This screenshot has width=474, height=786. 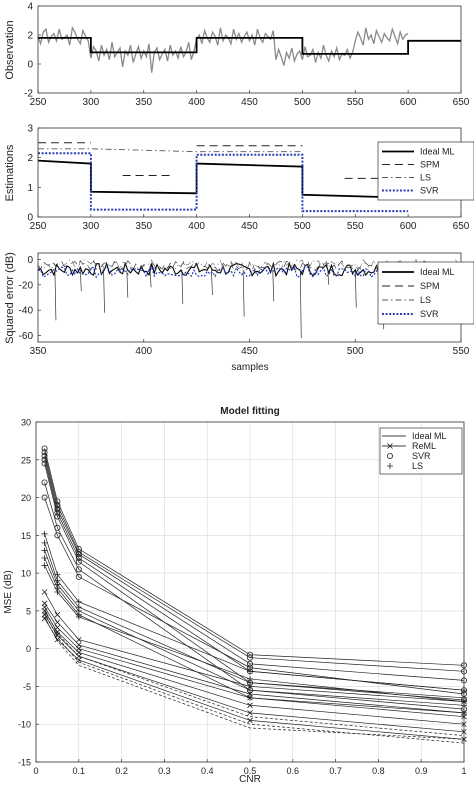 I want to click on y-tick-label: 25, so click(x=26, y=460).